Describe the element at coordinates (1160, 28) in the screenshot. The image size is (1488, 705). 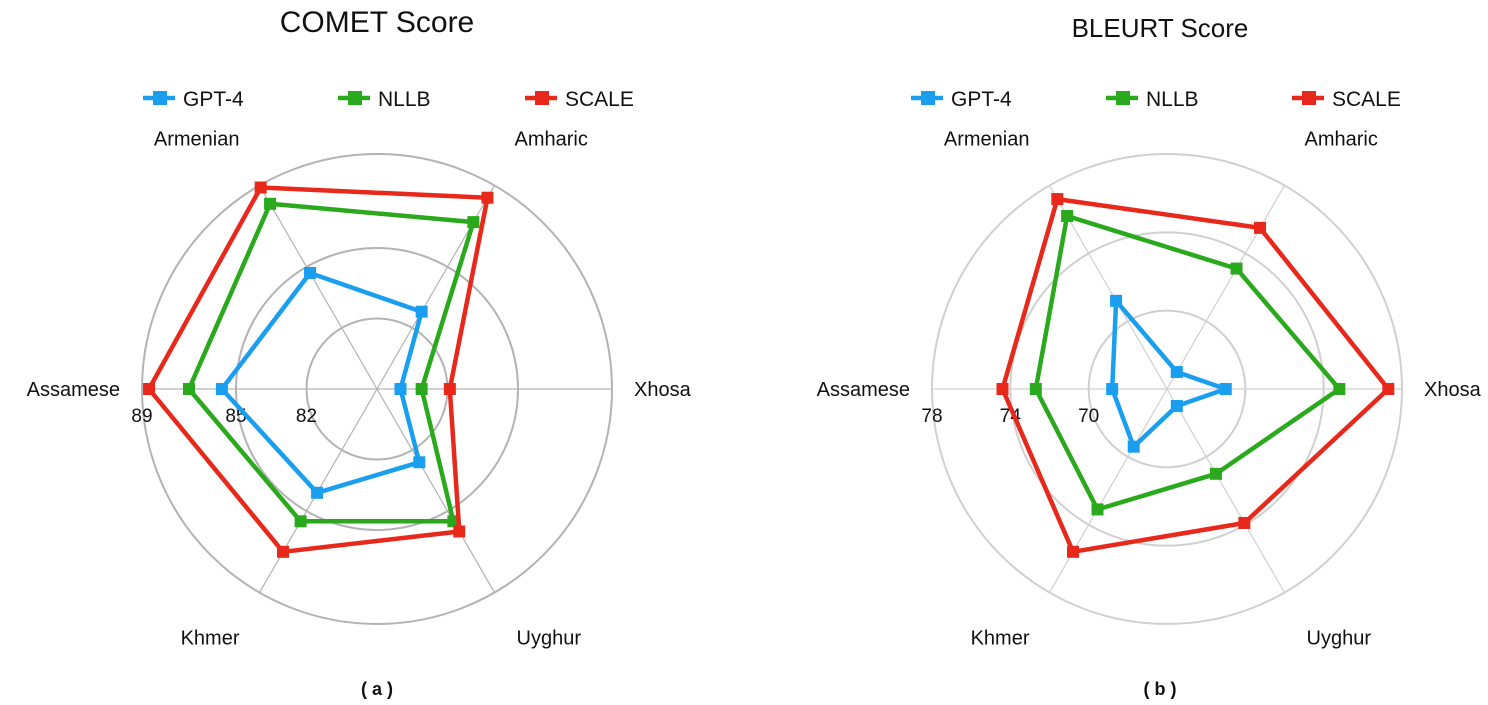
I see `chart-title: BLEURT Score` at that location.